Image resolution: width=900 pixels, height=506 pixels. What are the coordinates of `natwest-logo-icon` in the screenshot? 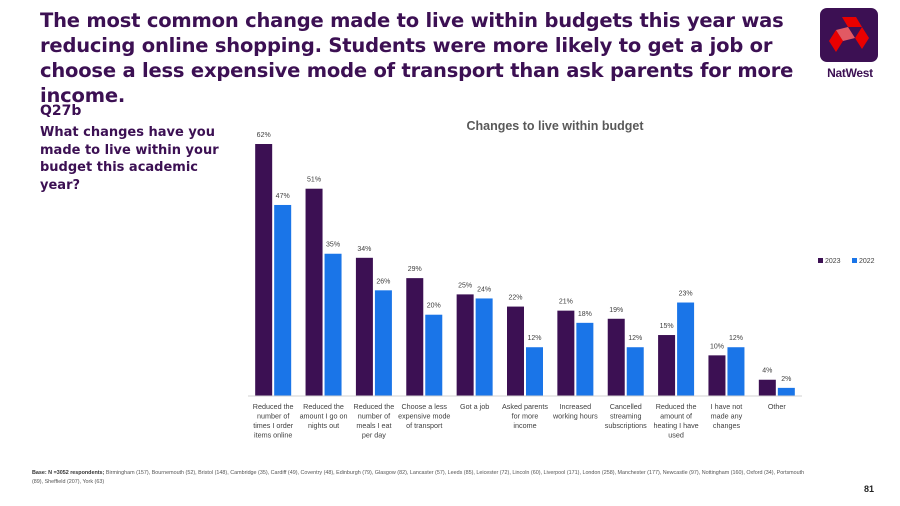 It's located at (849, 35).